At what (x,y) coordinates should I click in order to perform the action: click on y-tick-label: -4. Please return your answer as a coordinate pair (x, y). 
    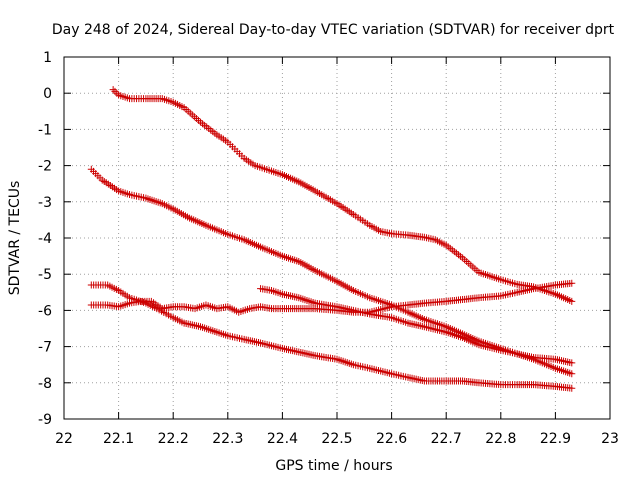
    Looking at the image, I should click on (45, 239).